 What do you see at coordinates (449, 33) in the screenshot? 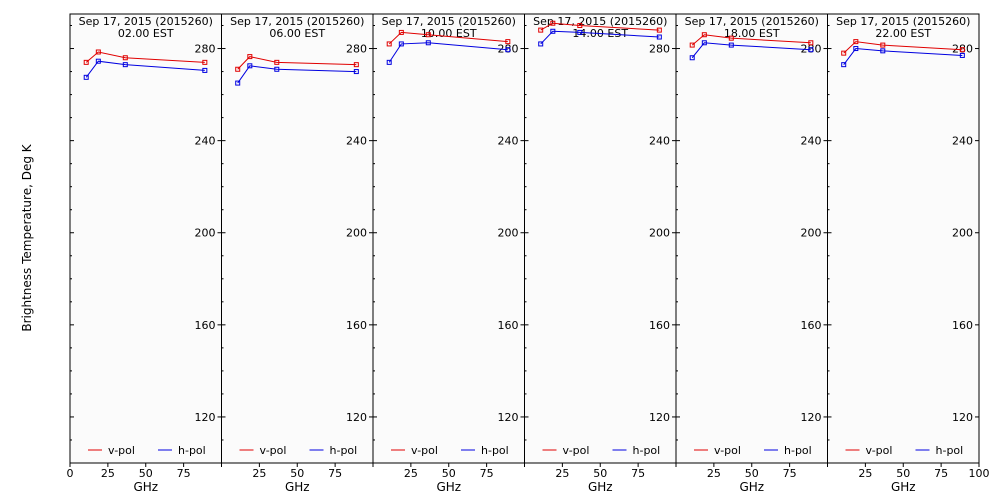
I see `chart-subtitle: 10.00 EST` at bounding box center [449, 33].